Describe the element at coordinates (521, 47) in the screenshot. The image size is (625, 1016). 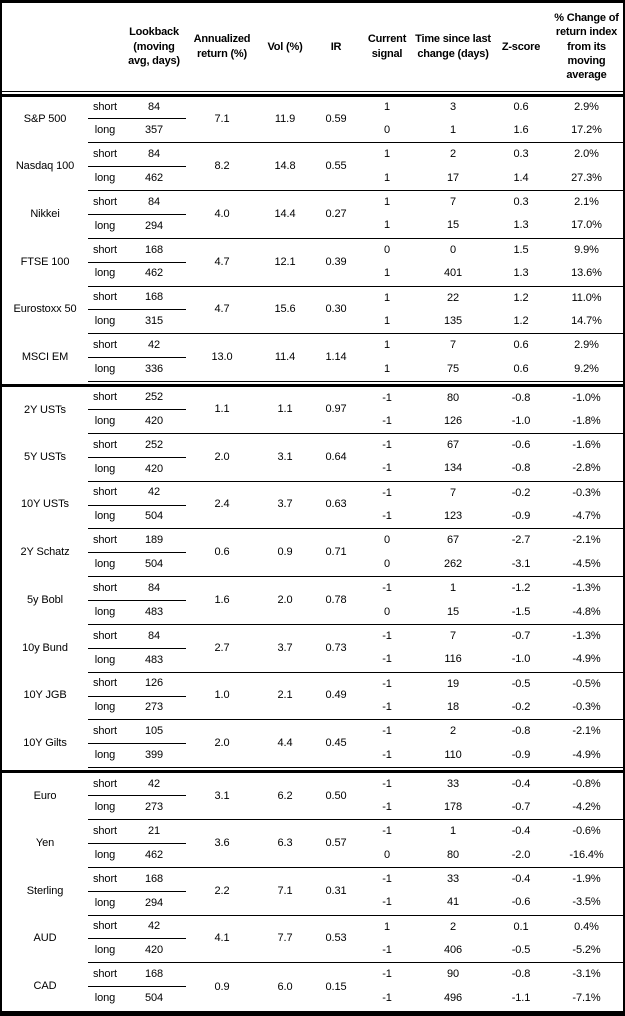
I see `header-zscore: Z-score` at that location.